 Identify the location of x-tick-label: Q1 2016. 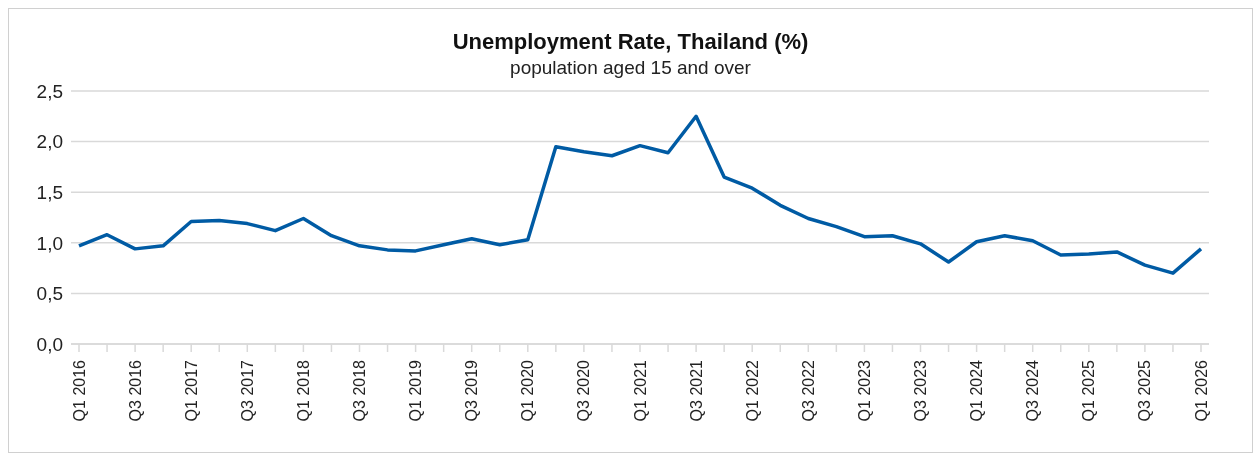
(79, 390).